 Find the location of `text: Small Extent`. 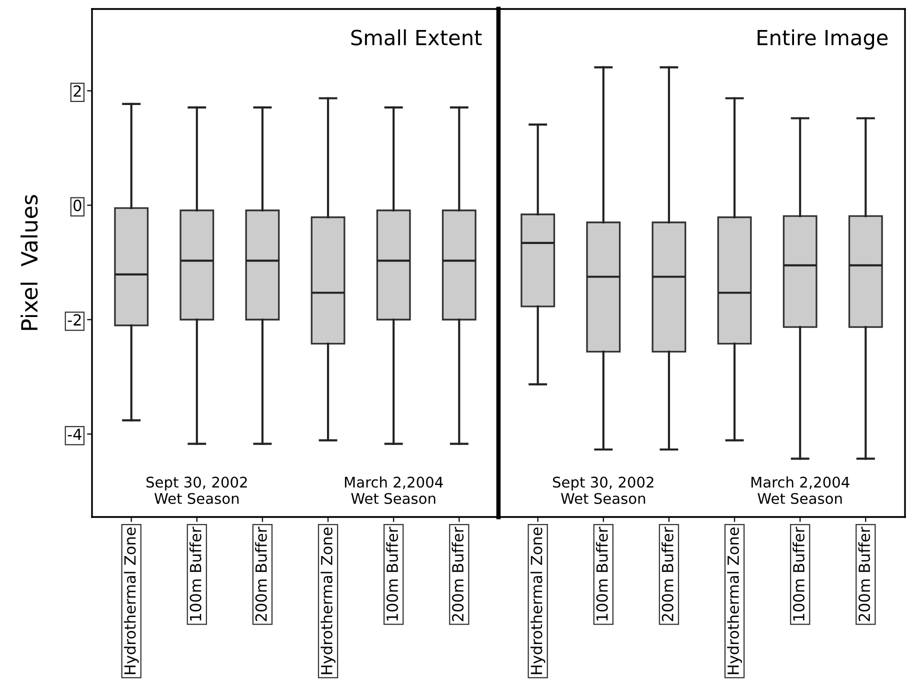

text: Small Extent is located at coordinates (416, 37).